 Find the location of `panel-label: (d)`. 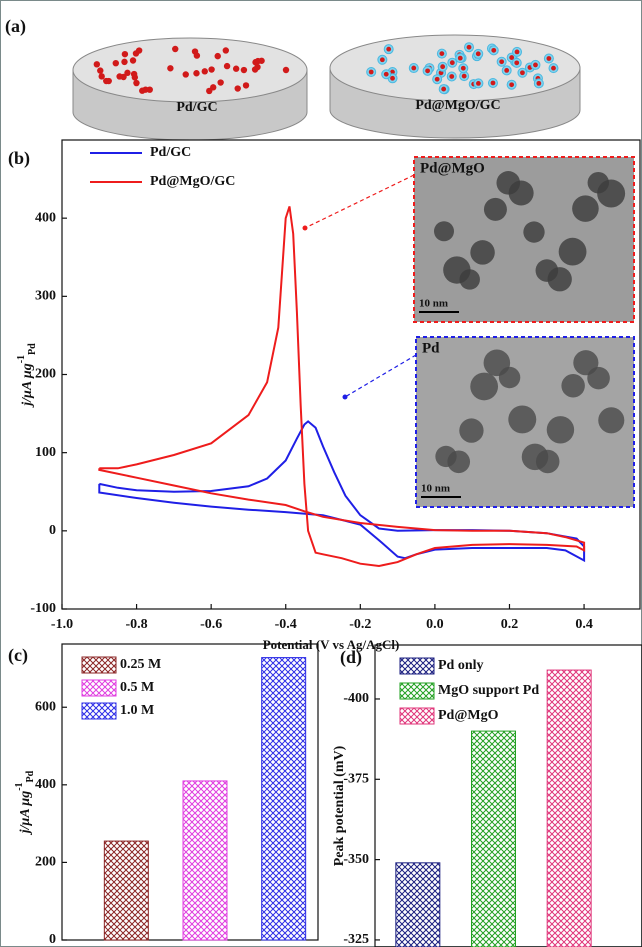

panel-label: (d) is located at coordinates (351, 657).